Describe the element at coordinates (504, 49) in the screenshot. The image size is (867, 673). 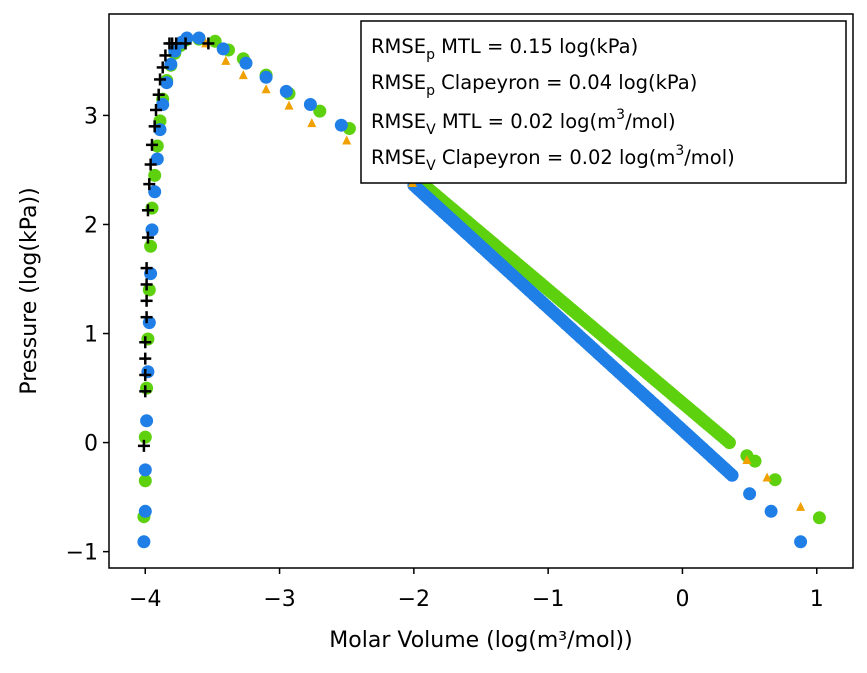
I see `annotation-line: RMSEp MTL = 0.15 log(kPa)` at that location.